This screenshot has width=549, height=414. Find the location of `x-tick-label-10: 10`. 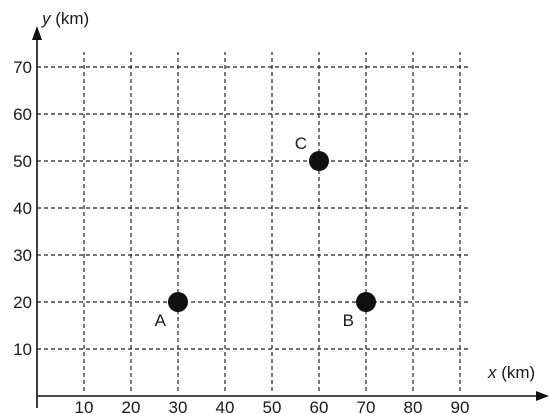

x-tick-label-10: 10 is located at coordinates (84, 406).